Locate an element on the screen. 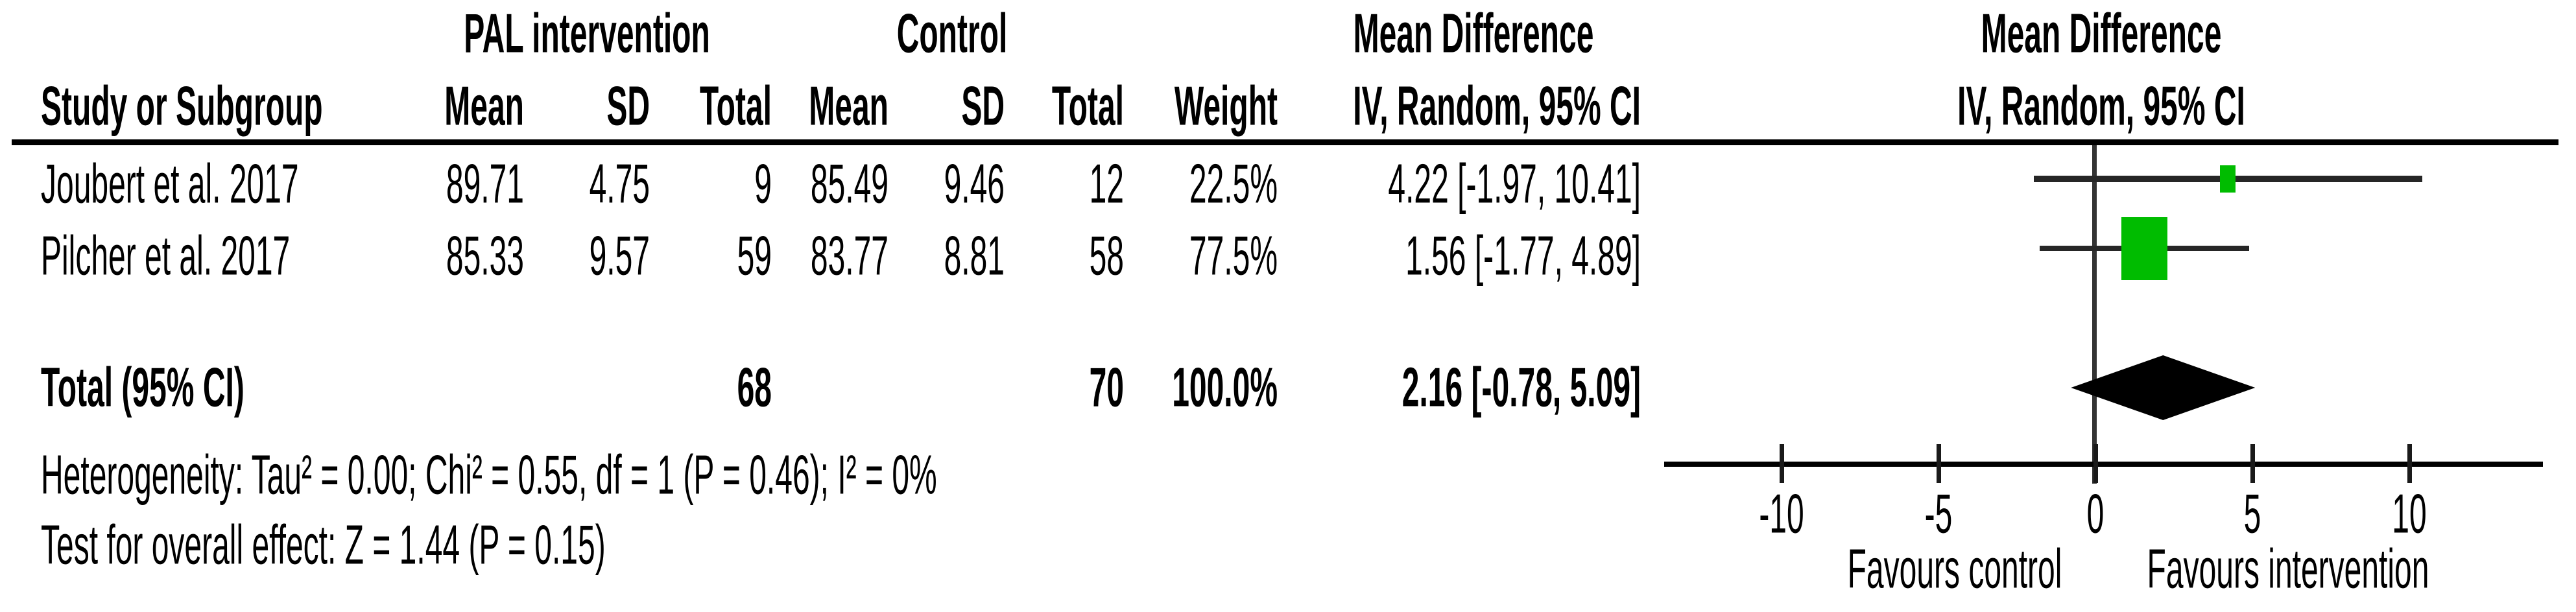 This screenshot has width=2576, height=612. sd-intervention-value: 9.57 is located at coordinates (619, 257).